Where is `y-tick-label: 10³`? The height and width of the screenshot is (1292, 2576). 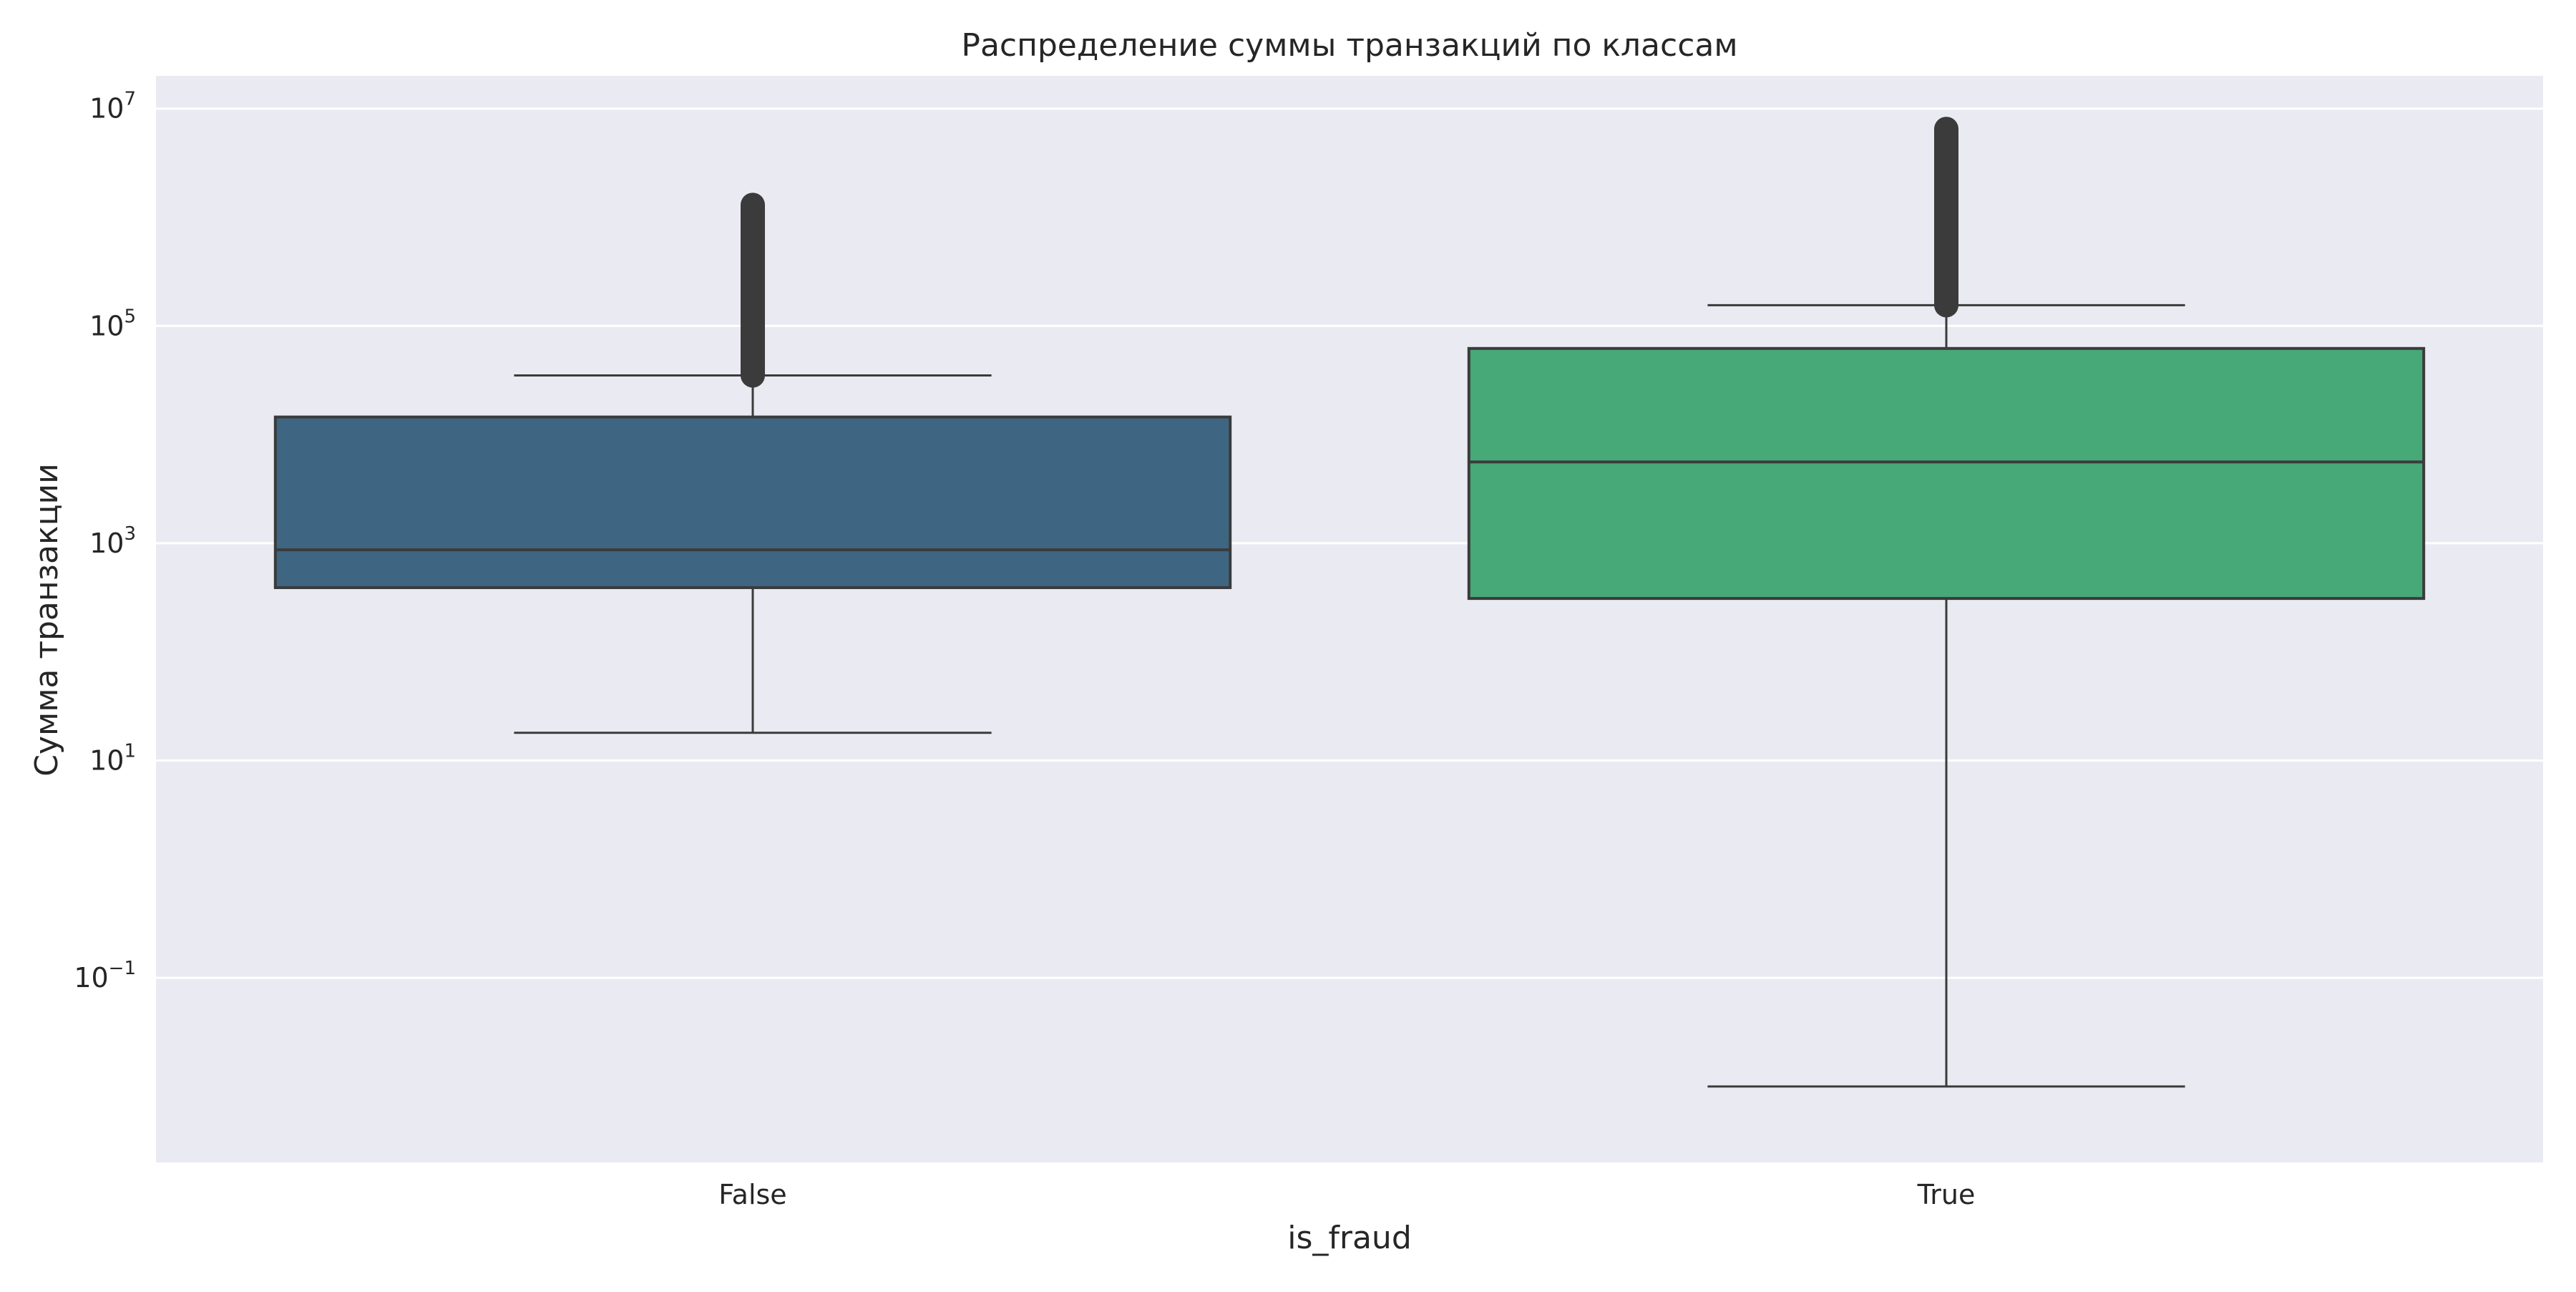
y-tick-label: 10³ is located at coordinates (112, 541).